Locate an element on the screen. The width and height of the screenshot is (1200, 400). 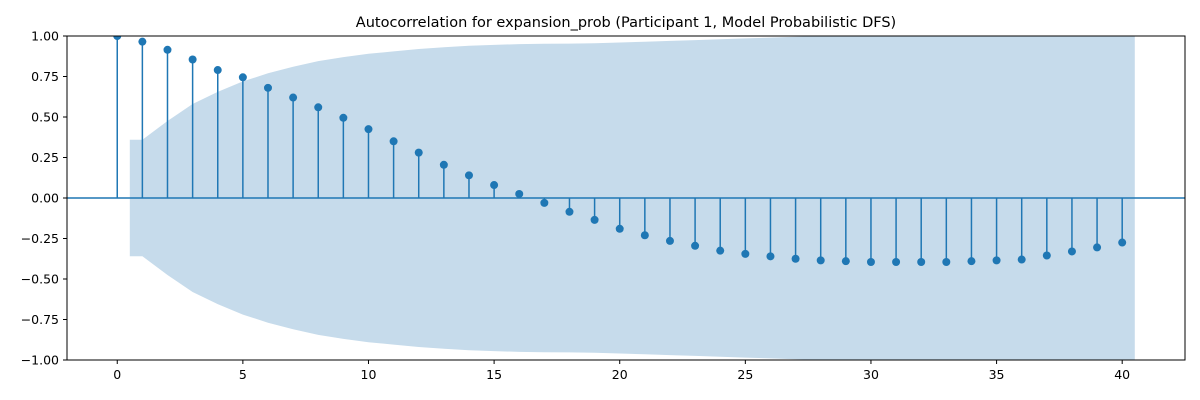
x-tick-label: 40 is located at coordinates (1122, 374).